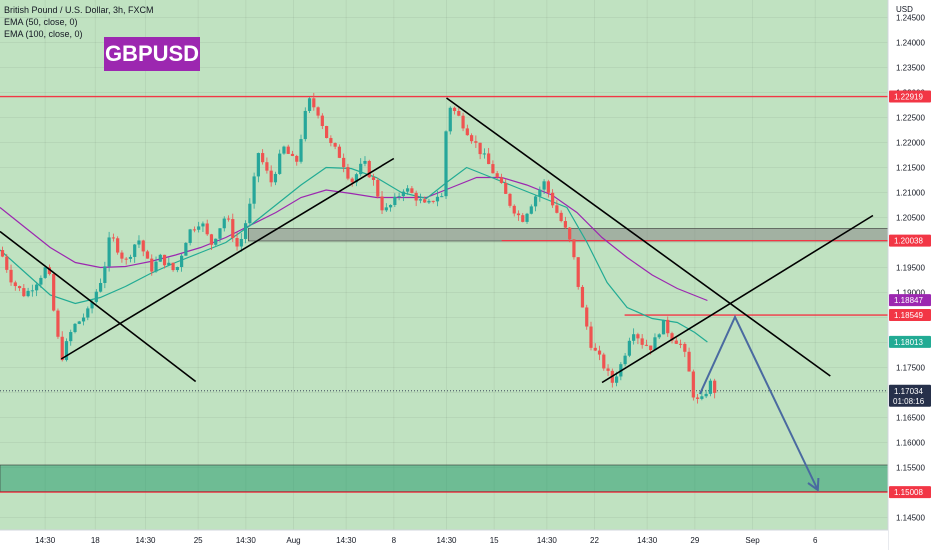 The height and width of the screenshot is (550, 932). What do you see at coordinates (910, 143) in the screenshot?
I see `y-tick-label: 1.22000` at bounding box center [910, 143].